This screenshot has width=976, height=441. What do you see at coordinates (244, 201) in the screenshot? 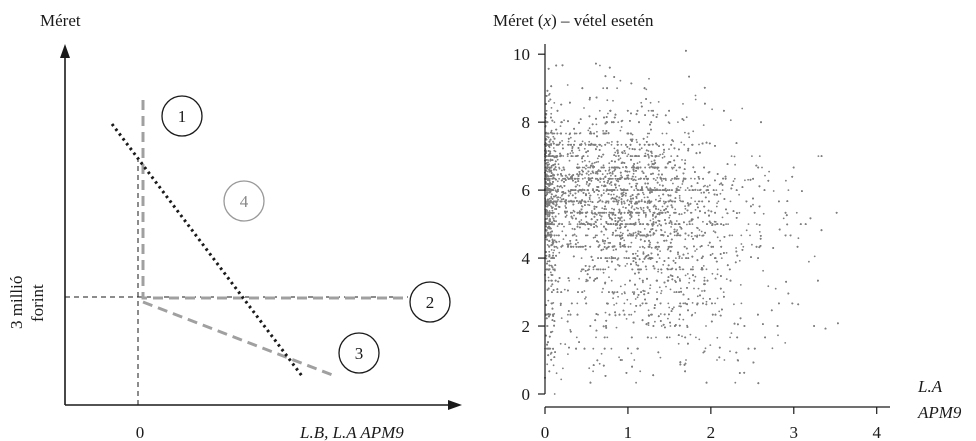
I see `region-4-label: 4` at bounding box center [244, 201].